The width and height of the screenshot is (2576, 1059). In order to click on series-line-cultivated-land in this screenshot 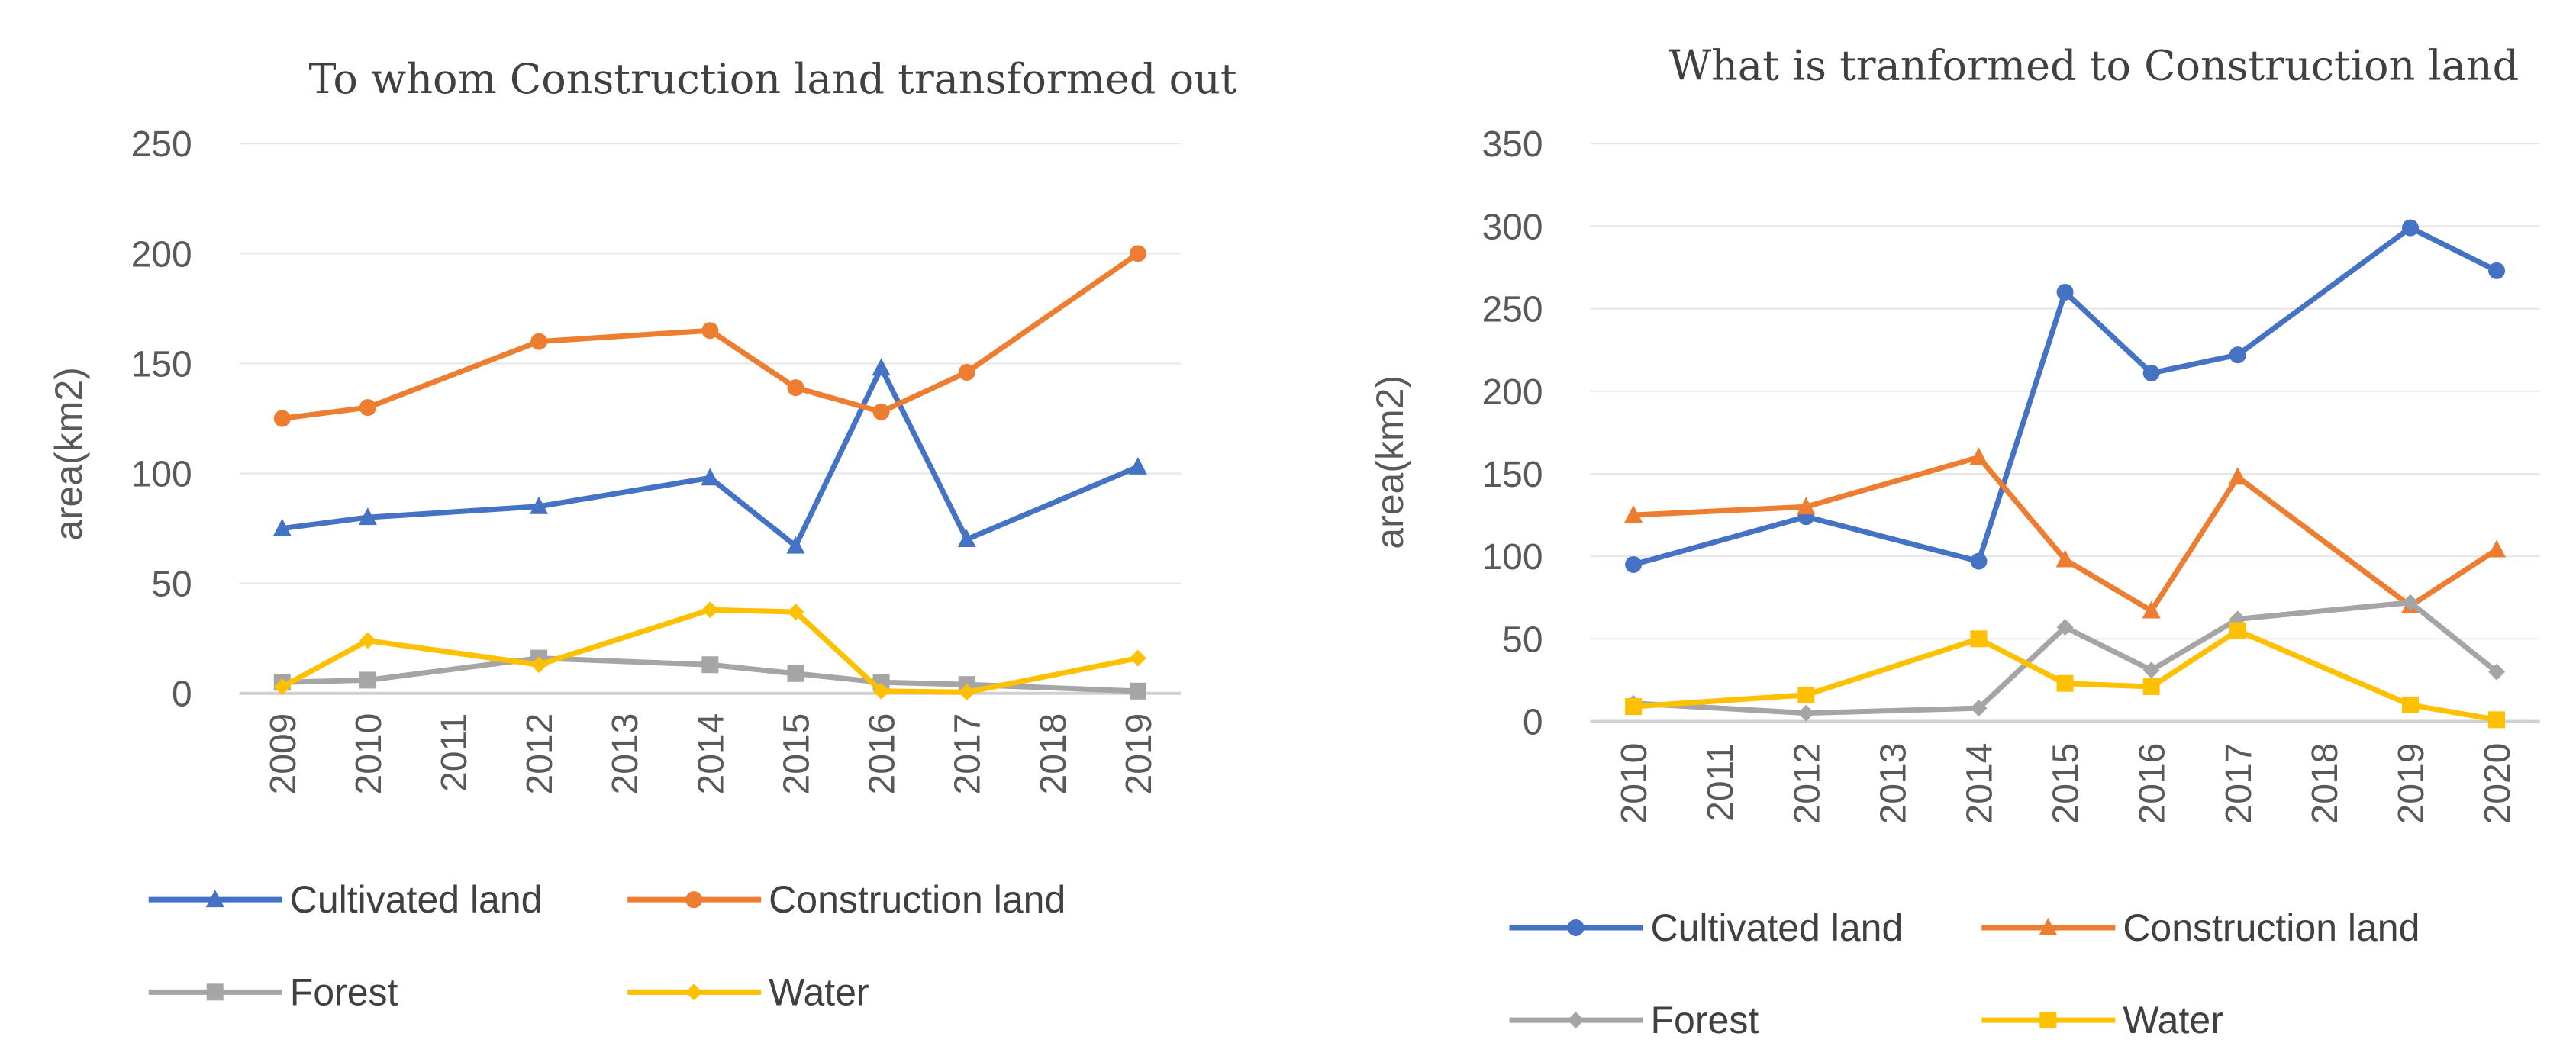, I will do `click(2065, 396)`.